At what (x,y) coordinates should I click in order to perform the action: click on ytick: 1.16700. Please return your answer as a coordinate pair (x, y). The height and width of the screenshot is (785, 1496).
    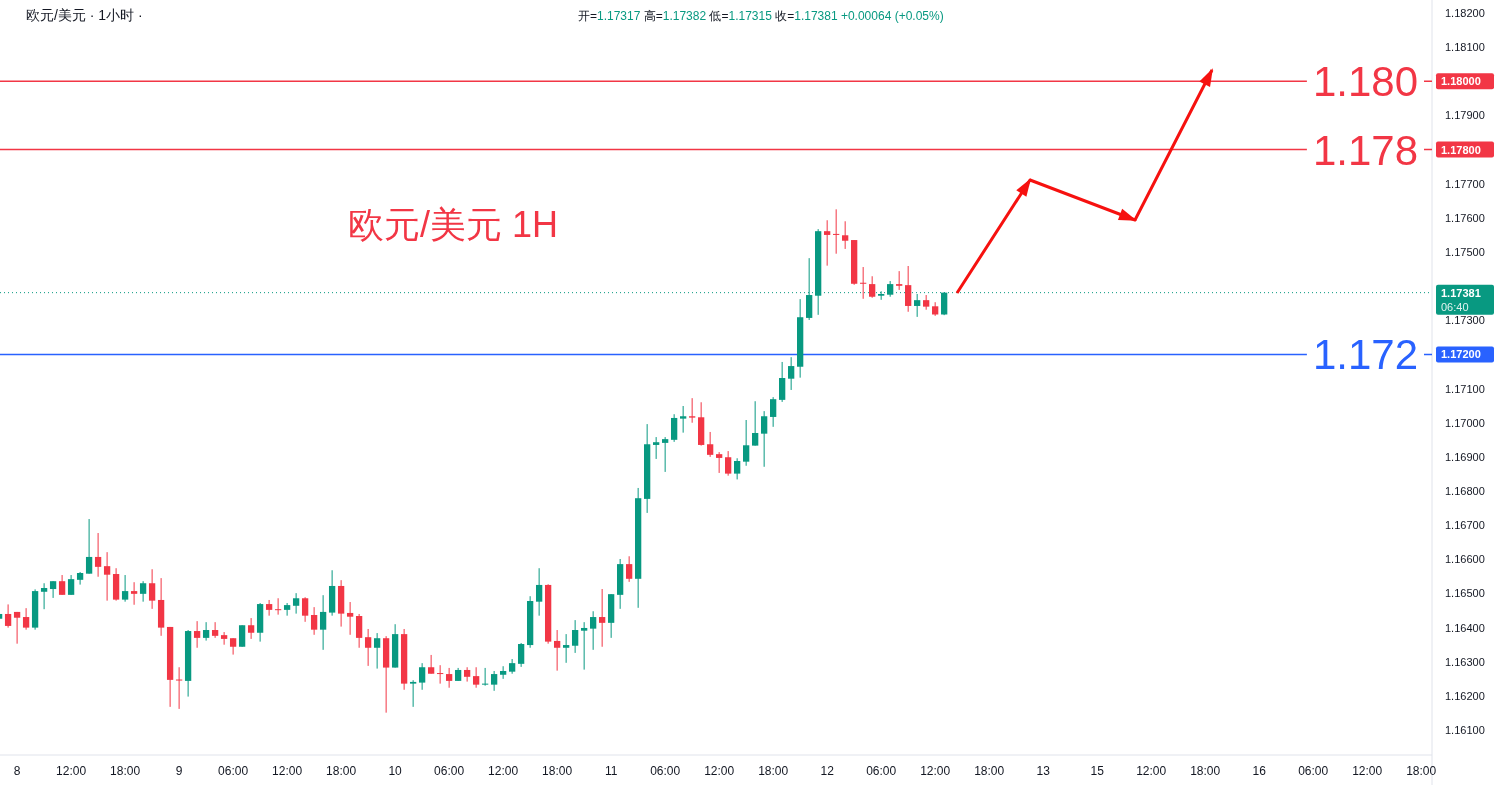
    Looking at the image, I should click on (1465, 525).